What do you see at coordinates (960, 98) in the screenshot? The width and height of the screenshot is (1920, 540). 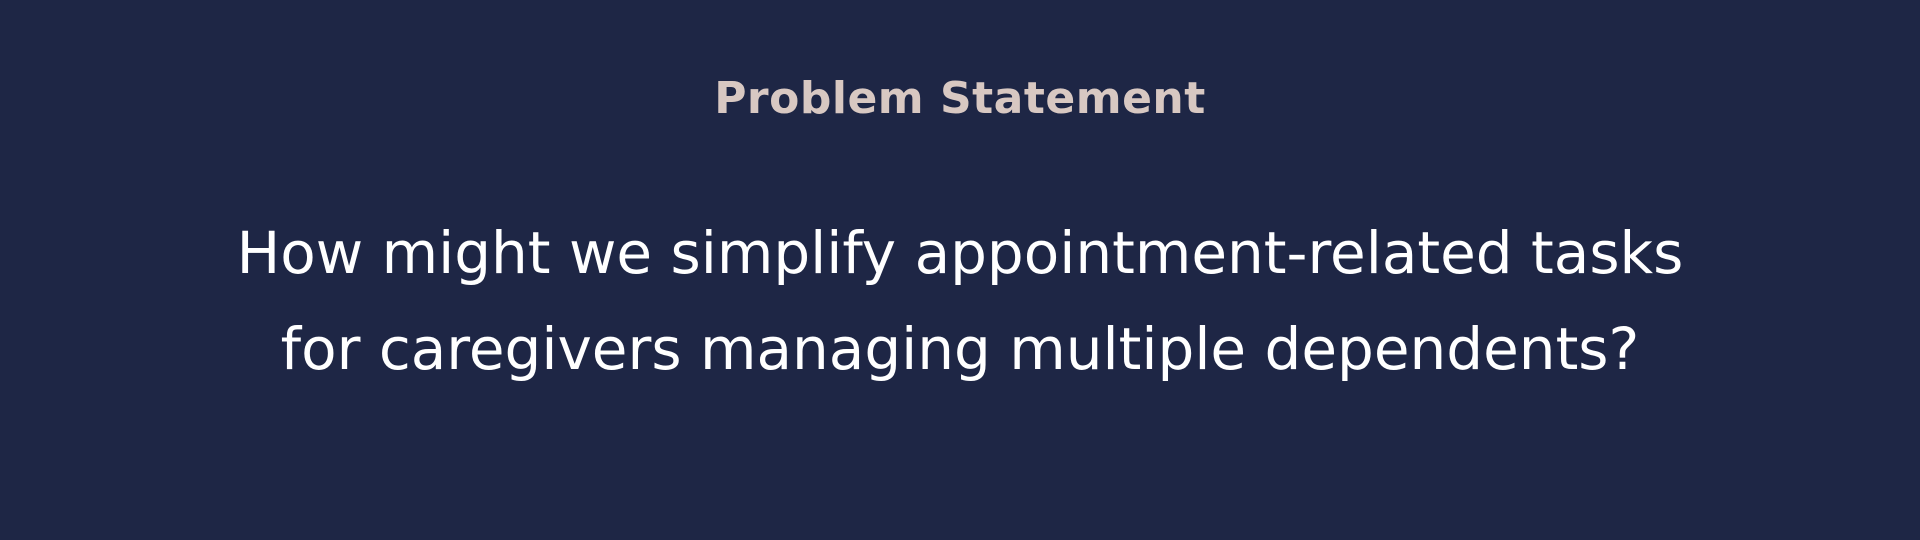 I see `section-heading: Problem Statement` at bounding box center [960, 98].